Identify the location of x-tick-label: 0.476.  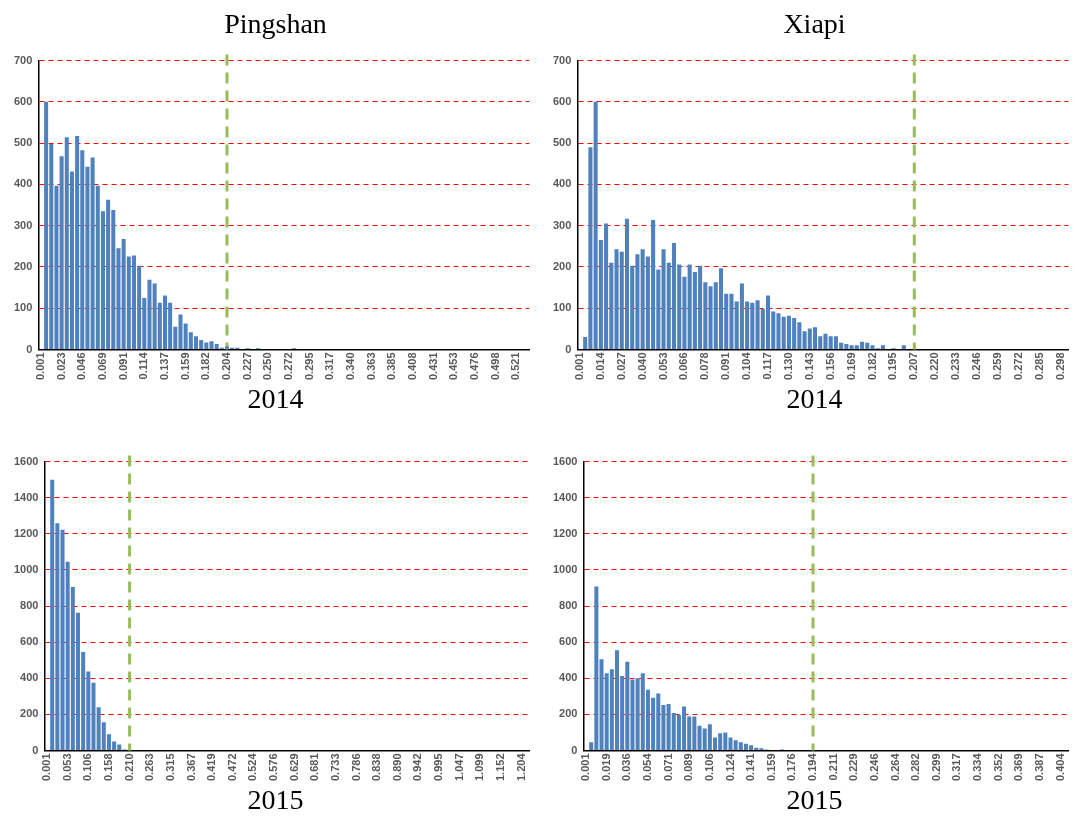
(474, 366).